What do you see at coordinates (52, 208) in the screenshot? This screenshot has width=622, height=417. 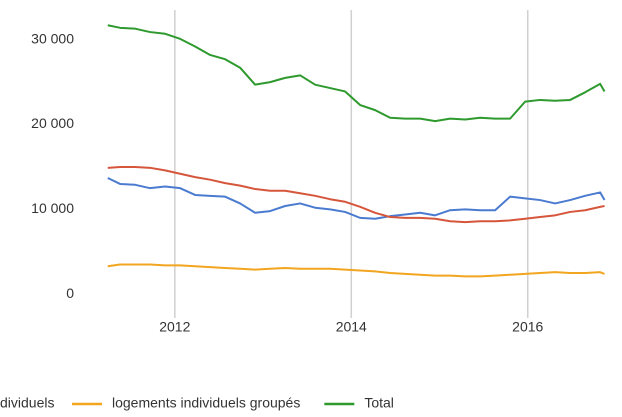 I see `y-tick-label: 10 000` at bounding box center [52, 208].